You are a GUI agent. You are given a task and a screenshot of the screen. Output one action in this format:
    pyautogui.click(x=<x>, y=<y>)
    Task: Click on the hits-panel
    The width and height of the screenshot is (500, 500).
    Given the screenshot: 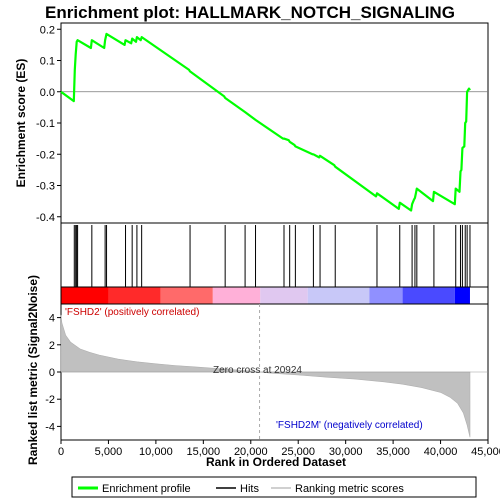 What is the action you would take?
    pyautogui.click(x=274, y=255)
    